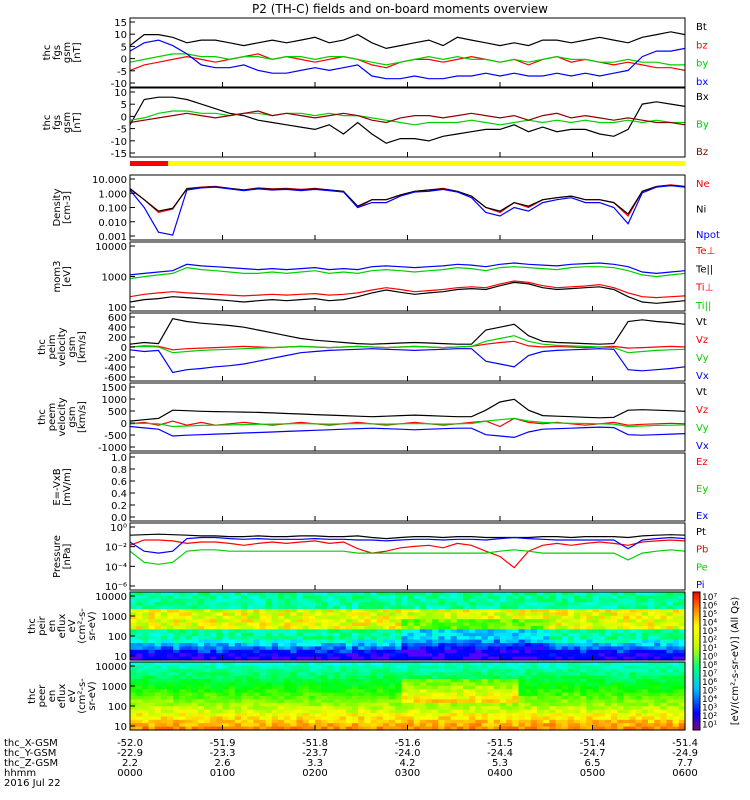  What do you see at coordinates (407, 273) in the screenshot?
I see `series-Ti_par` at bounding box center [407, 273].